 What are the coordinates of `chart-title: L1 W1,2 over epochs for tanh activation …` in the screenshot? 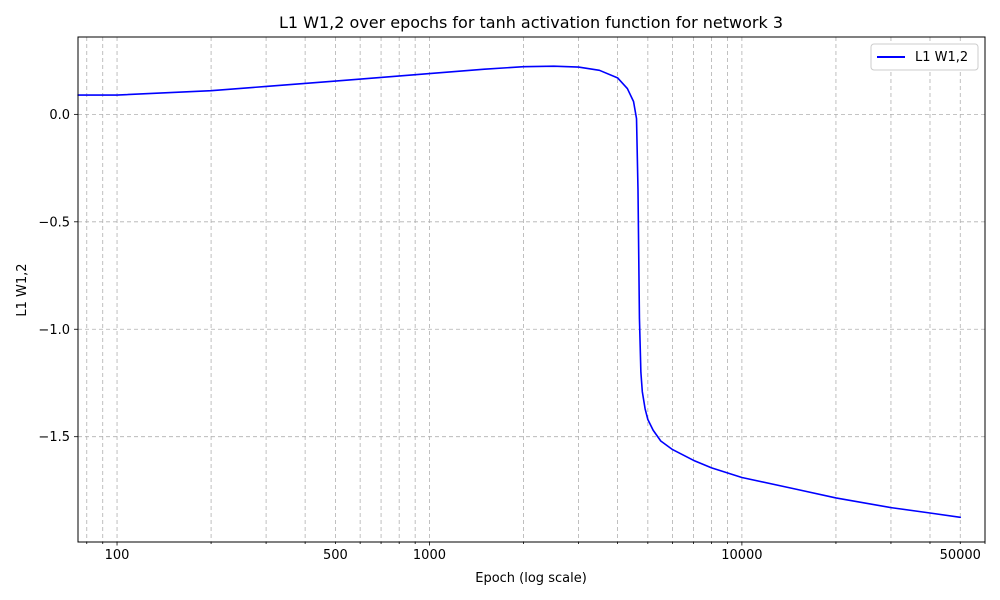 It's located at (531, 22).